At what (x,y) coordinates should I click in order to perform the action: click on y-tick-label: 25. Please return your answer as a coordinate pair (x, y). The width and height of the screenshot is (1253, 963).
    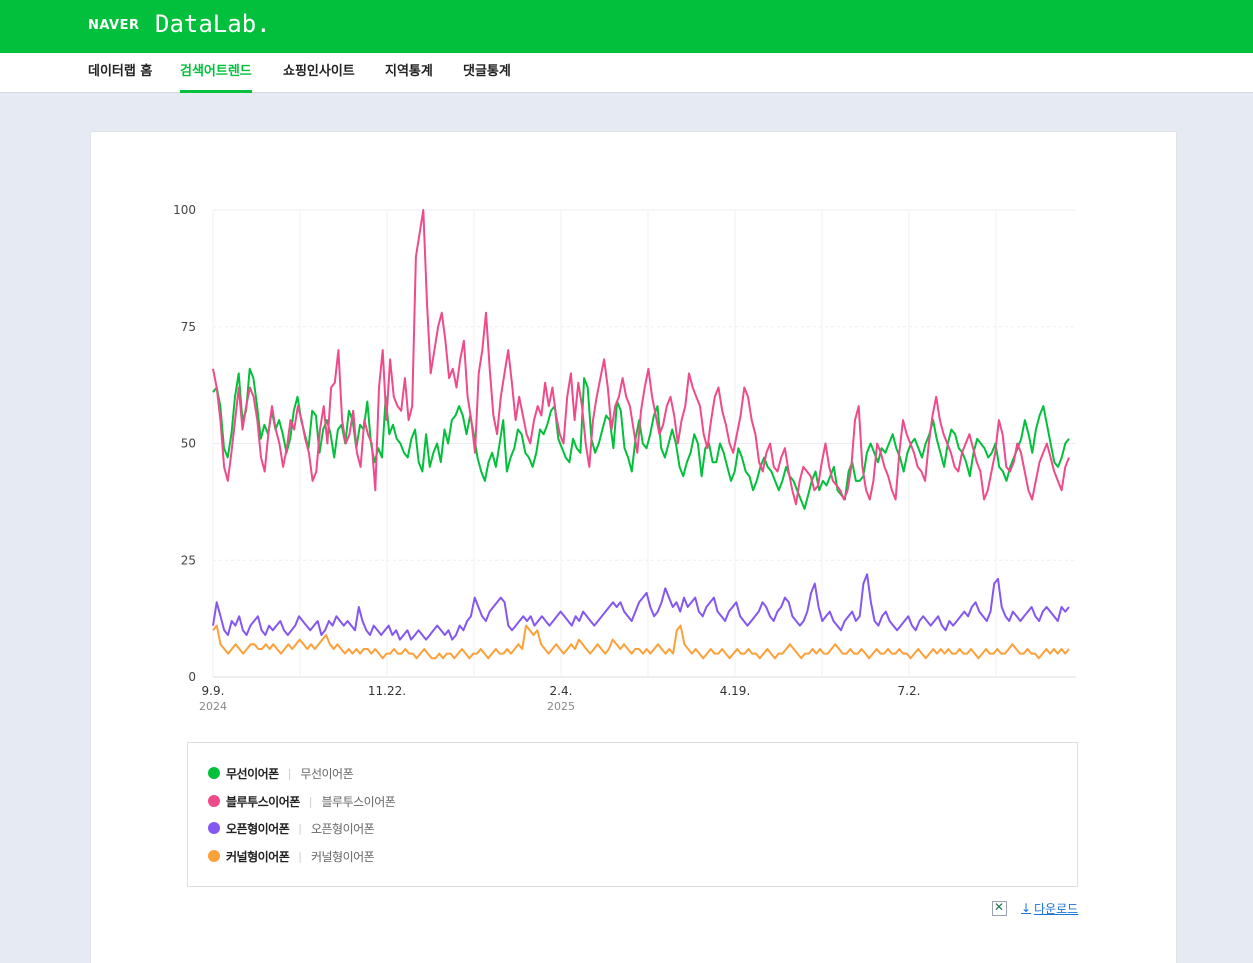
    Looking at the image, I should click on (188, 560).